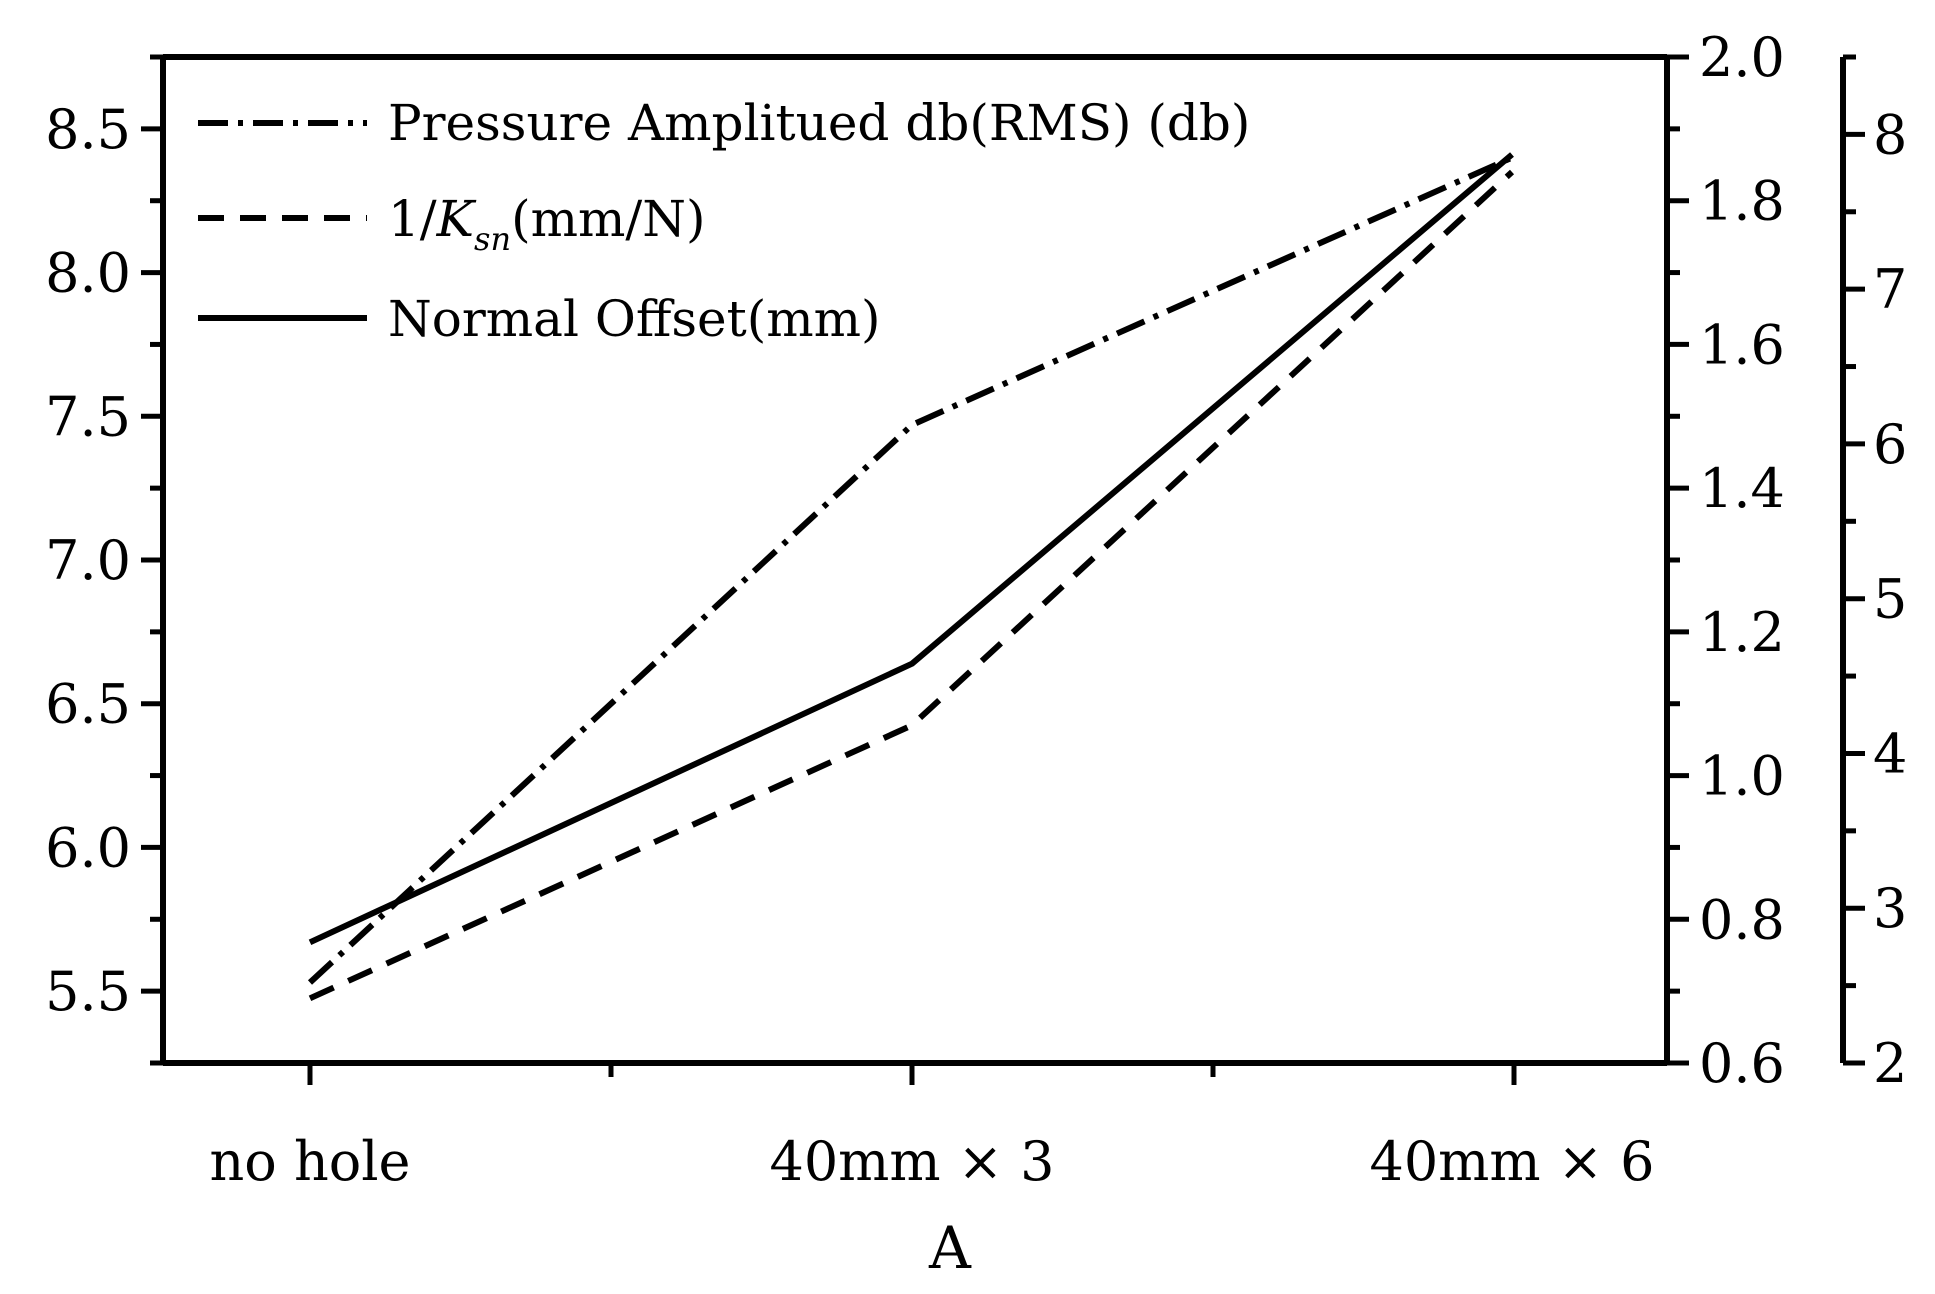 The height and width of the screenshot is (1294, 1935). What do you see at coordinates (1890, 753) in the screenshot?
I see `right2-tick-label-2: 4` at bounding box center [1890, 753].